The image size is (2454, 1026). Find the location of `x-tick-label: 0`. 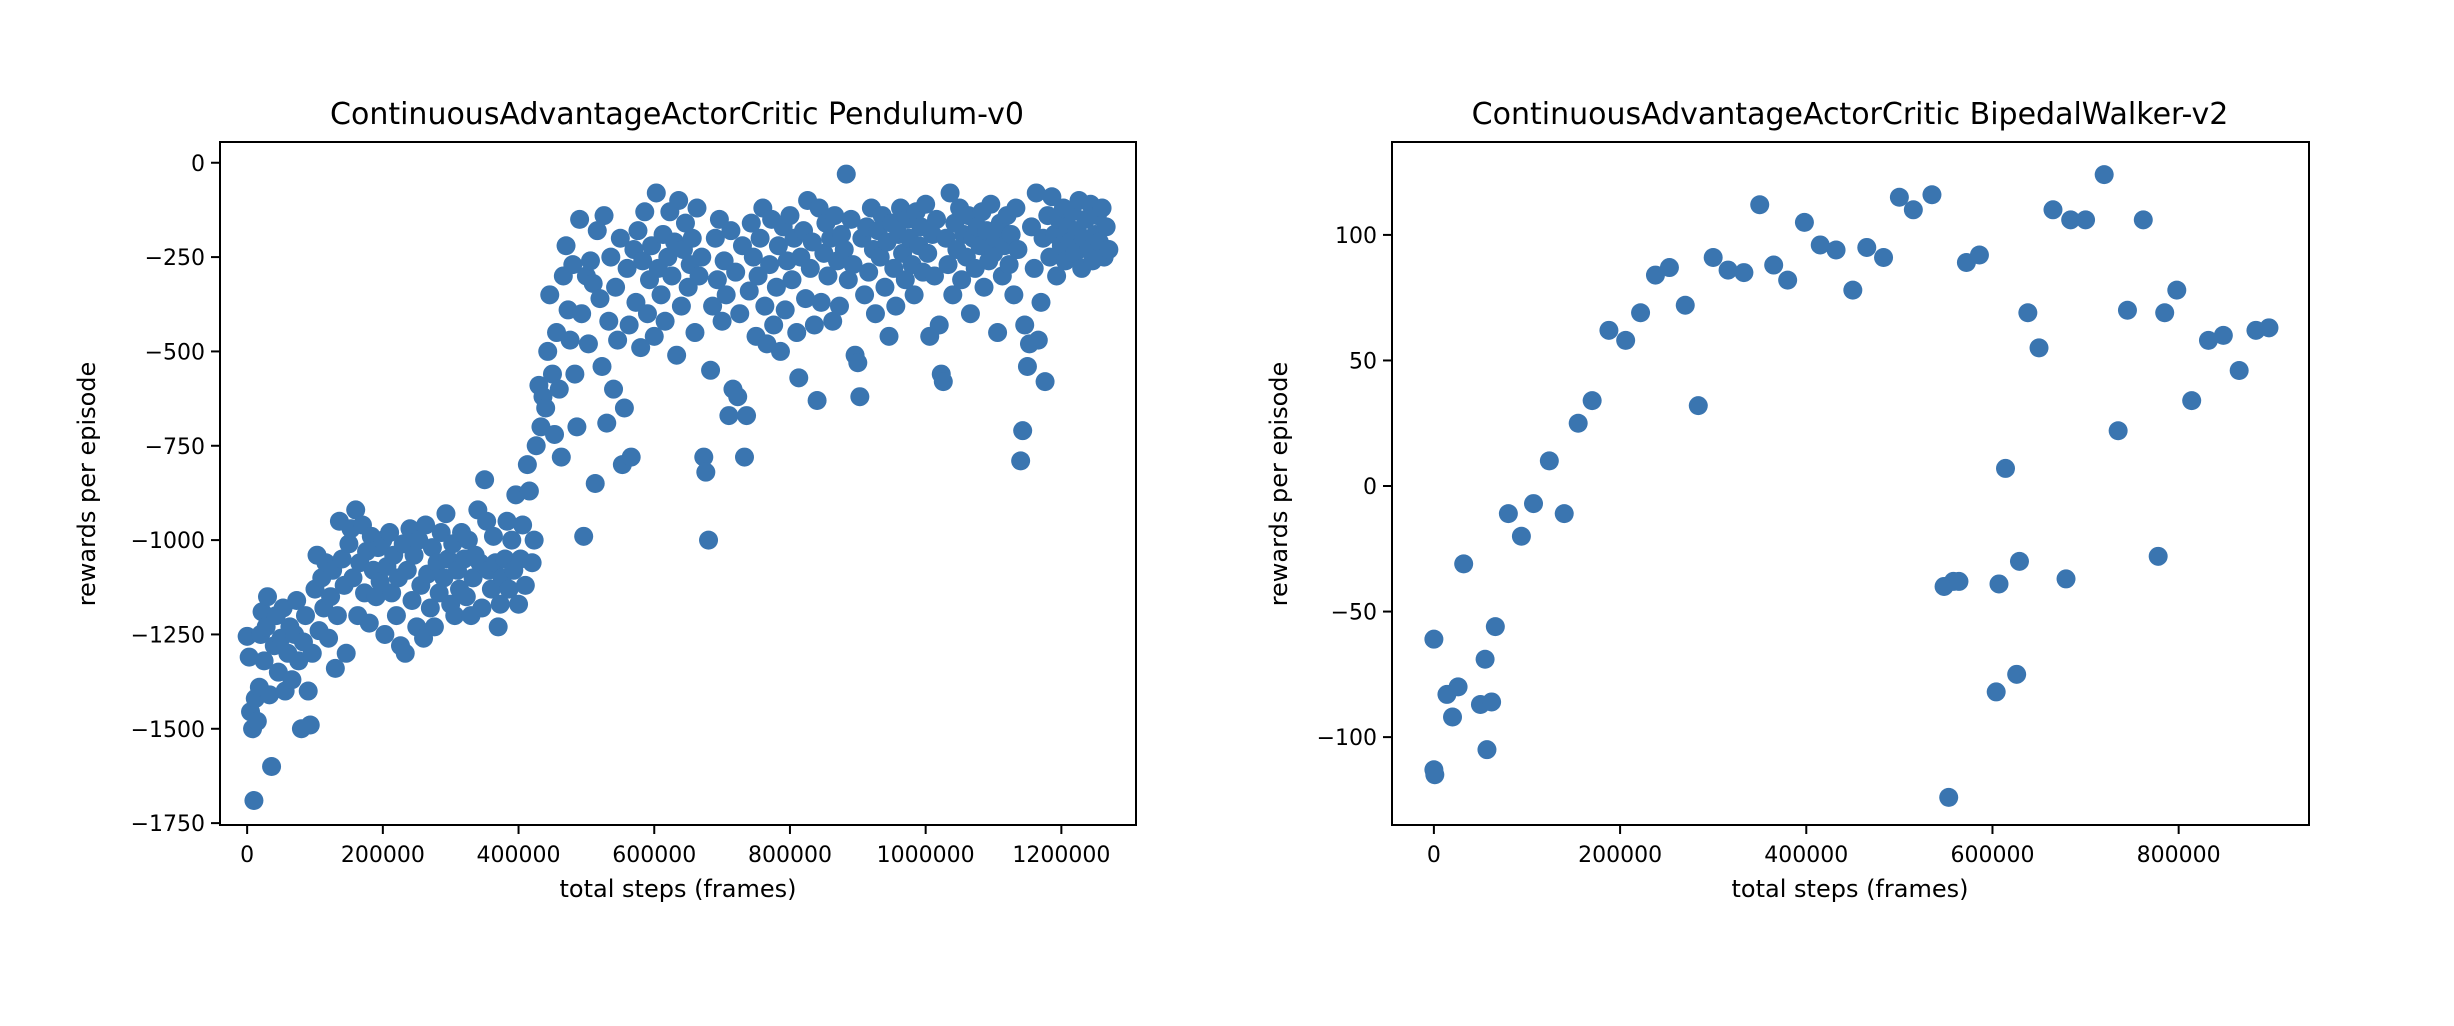

x-tick-label: 0 is located at coordinates (1434, 855).